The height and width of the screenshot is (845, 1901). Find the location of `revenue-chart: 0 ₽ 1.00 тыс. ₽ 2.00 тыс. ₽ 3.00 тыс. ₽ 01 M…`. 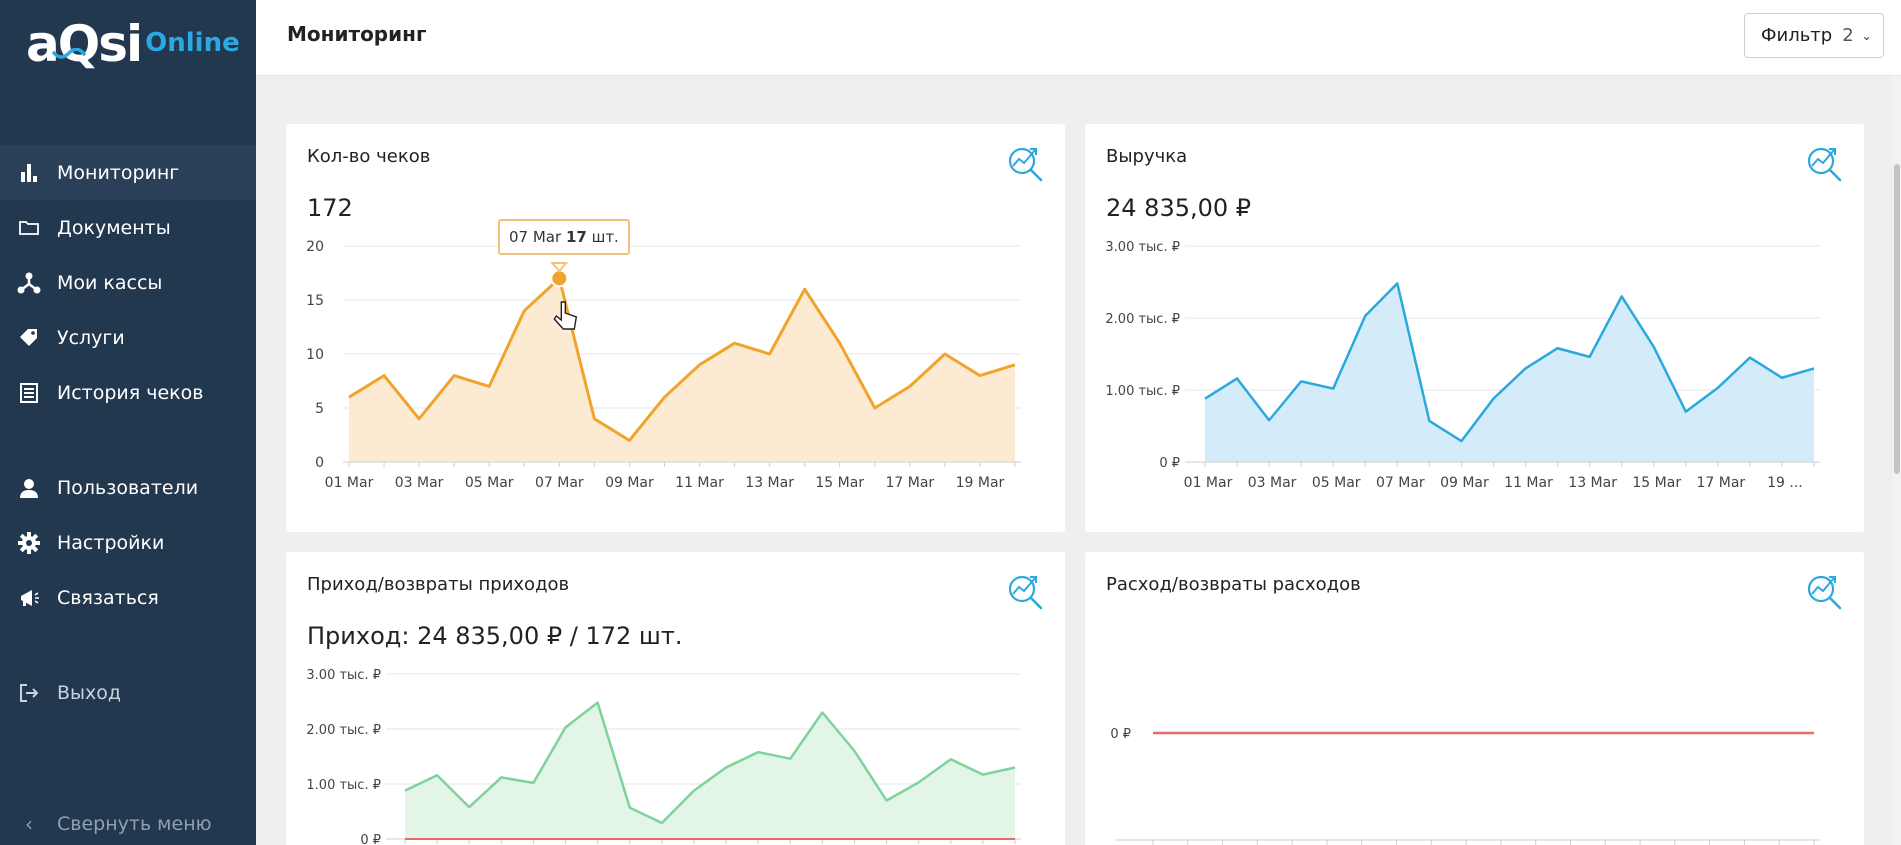

revenue-chart: 0 ₽ 1.00 тыс. ₽ 2.00 тыс. ₽ 3.00 тыс. ₽ 01 M… is located at coordinates (1462, 365).